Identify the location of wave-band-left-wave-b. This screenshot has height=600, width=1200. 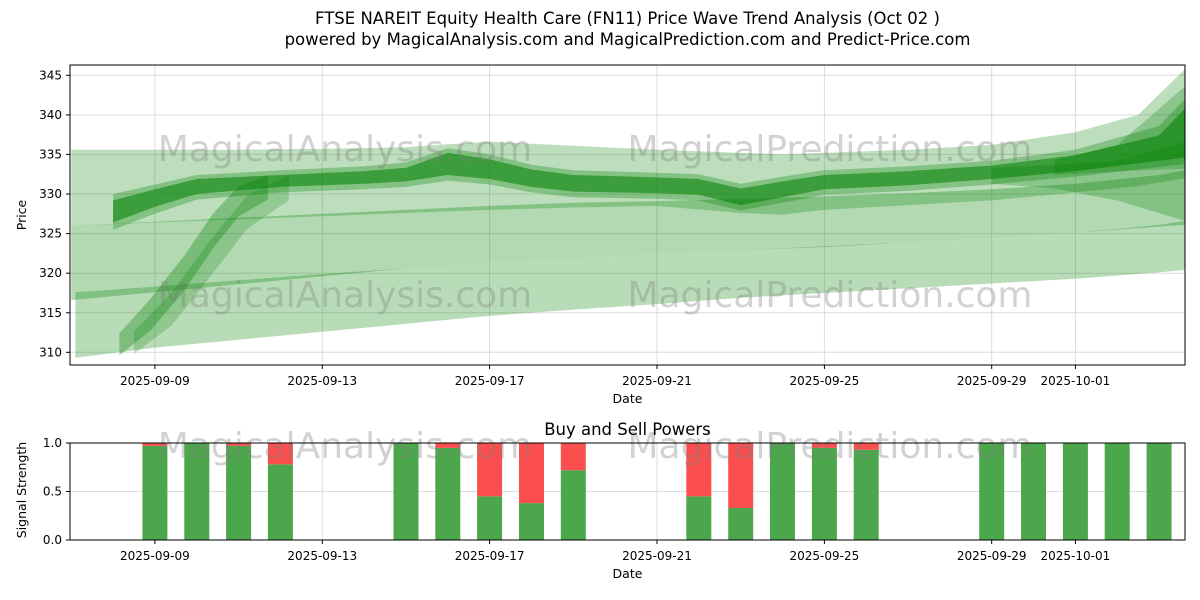
(211, 264).